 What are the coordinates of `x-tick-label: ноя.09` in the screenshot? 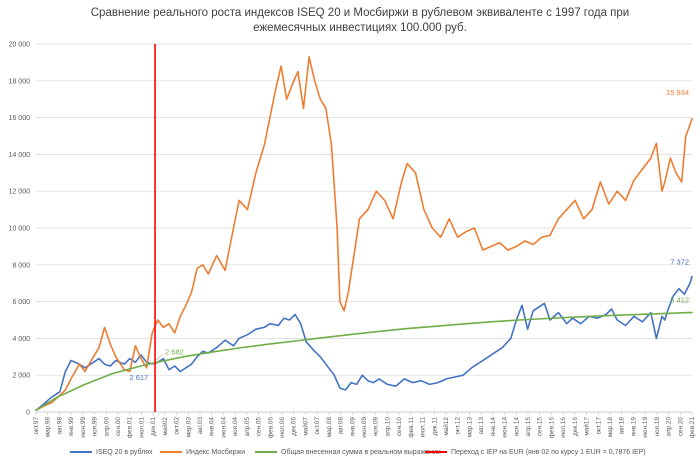 It's located at (376, 427).